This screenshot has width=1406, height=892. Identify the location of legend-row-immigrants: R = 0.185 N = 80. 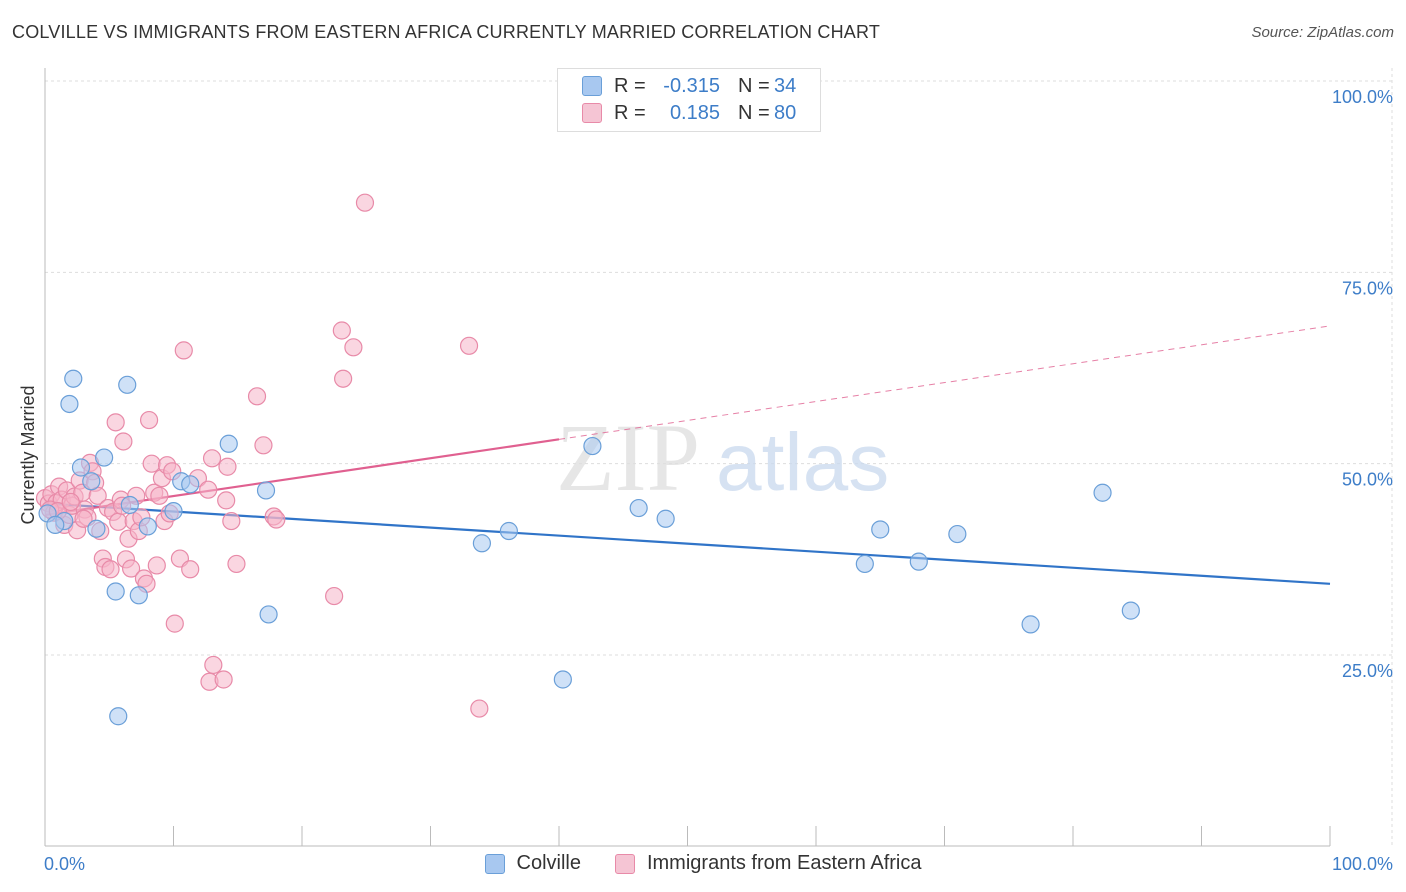
(689, 113).